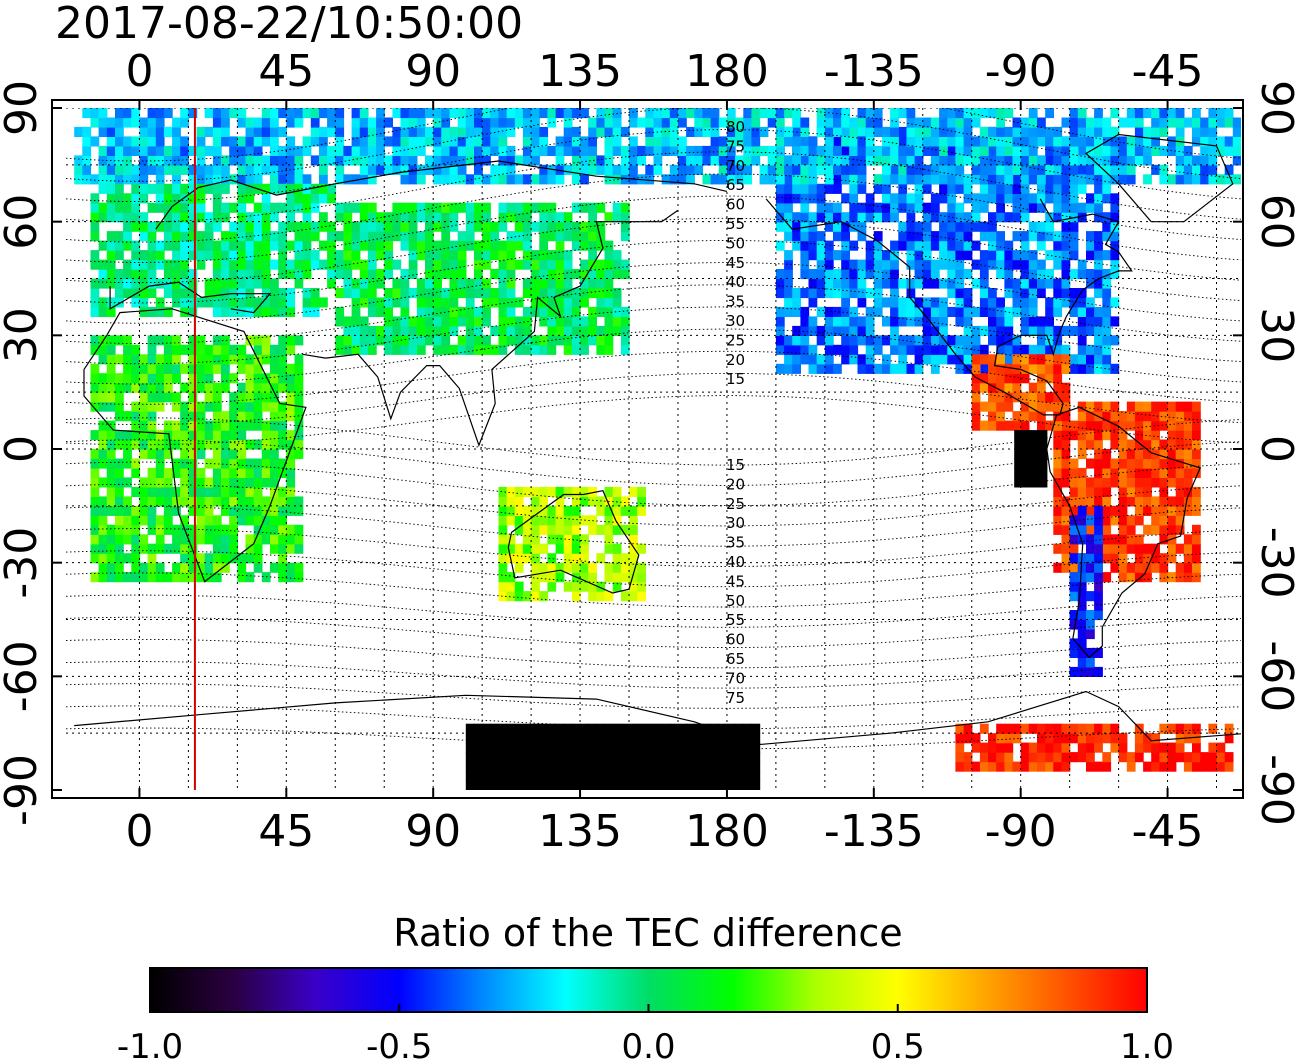 This screenshot has width=1296, height=1064. Describe the element at coordinates (735, 523) in the screenshot. I see `obscuration-label-s30: 30` at that location.